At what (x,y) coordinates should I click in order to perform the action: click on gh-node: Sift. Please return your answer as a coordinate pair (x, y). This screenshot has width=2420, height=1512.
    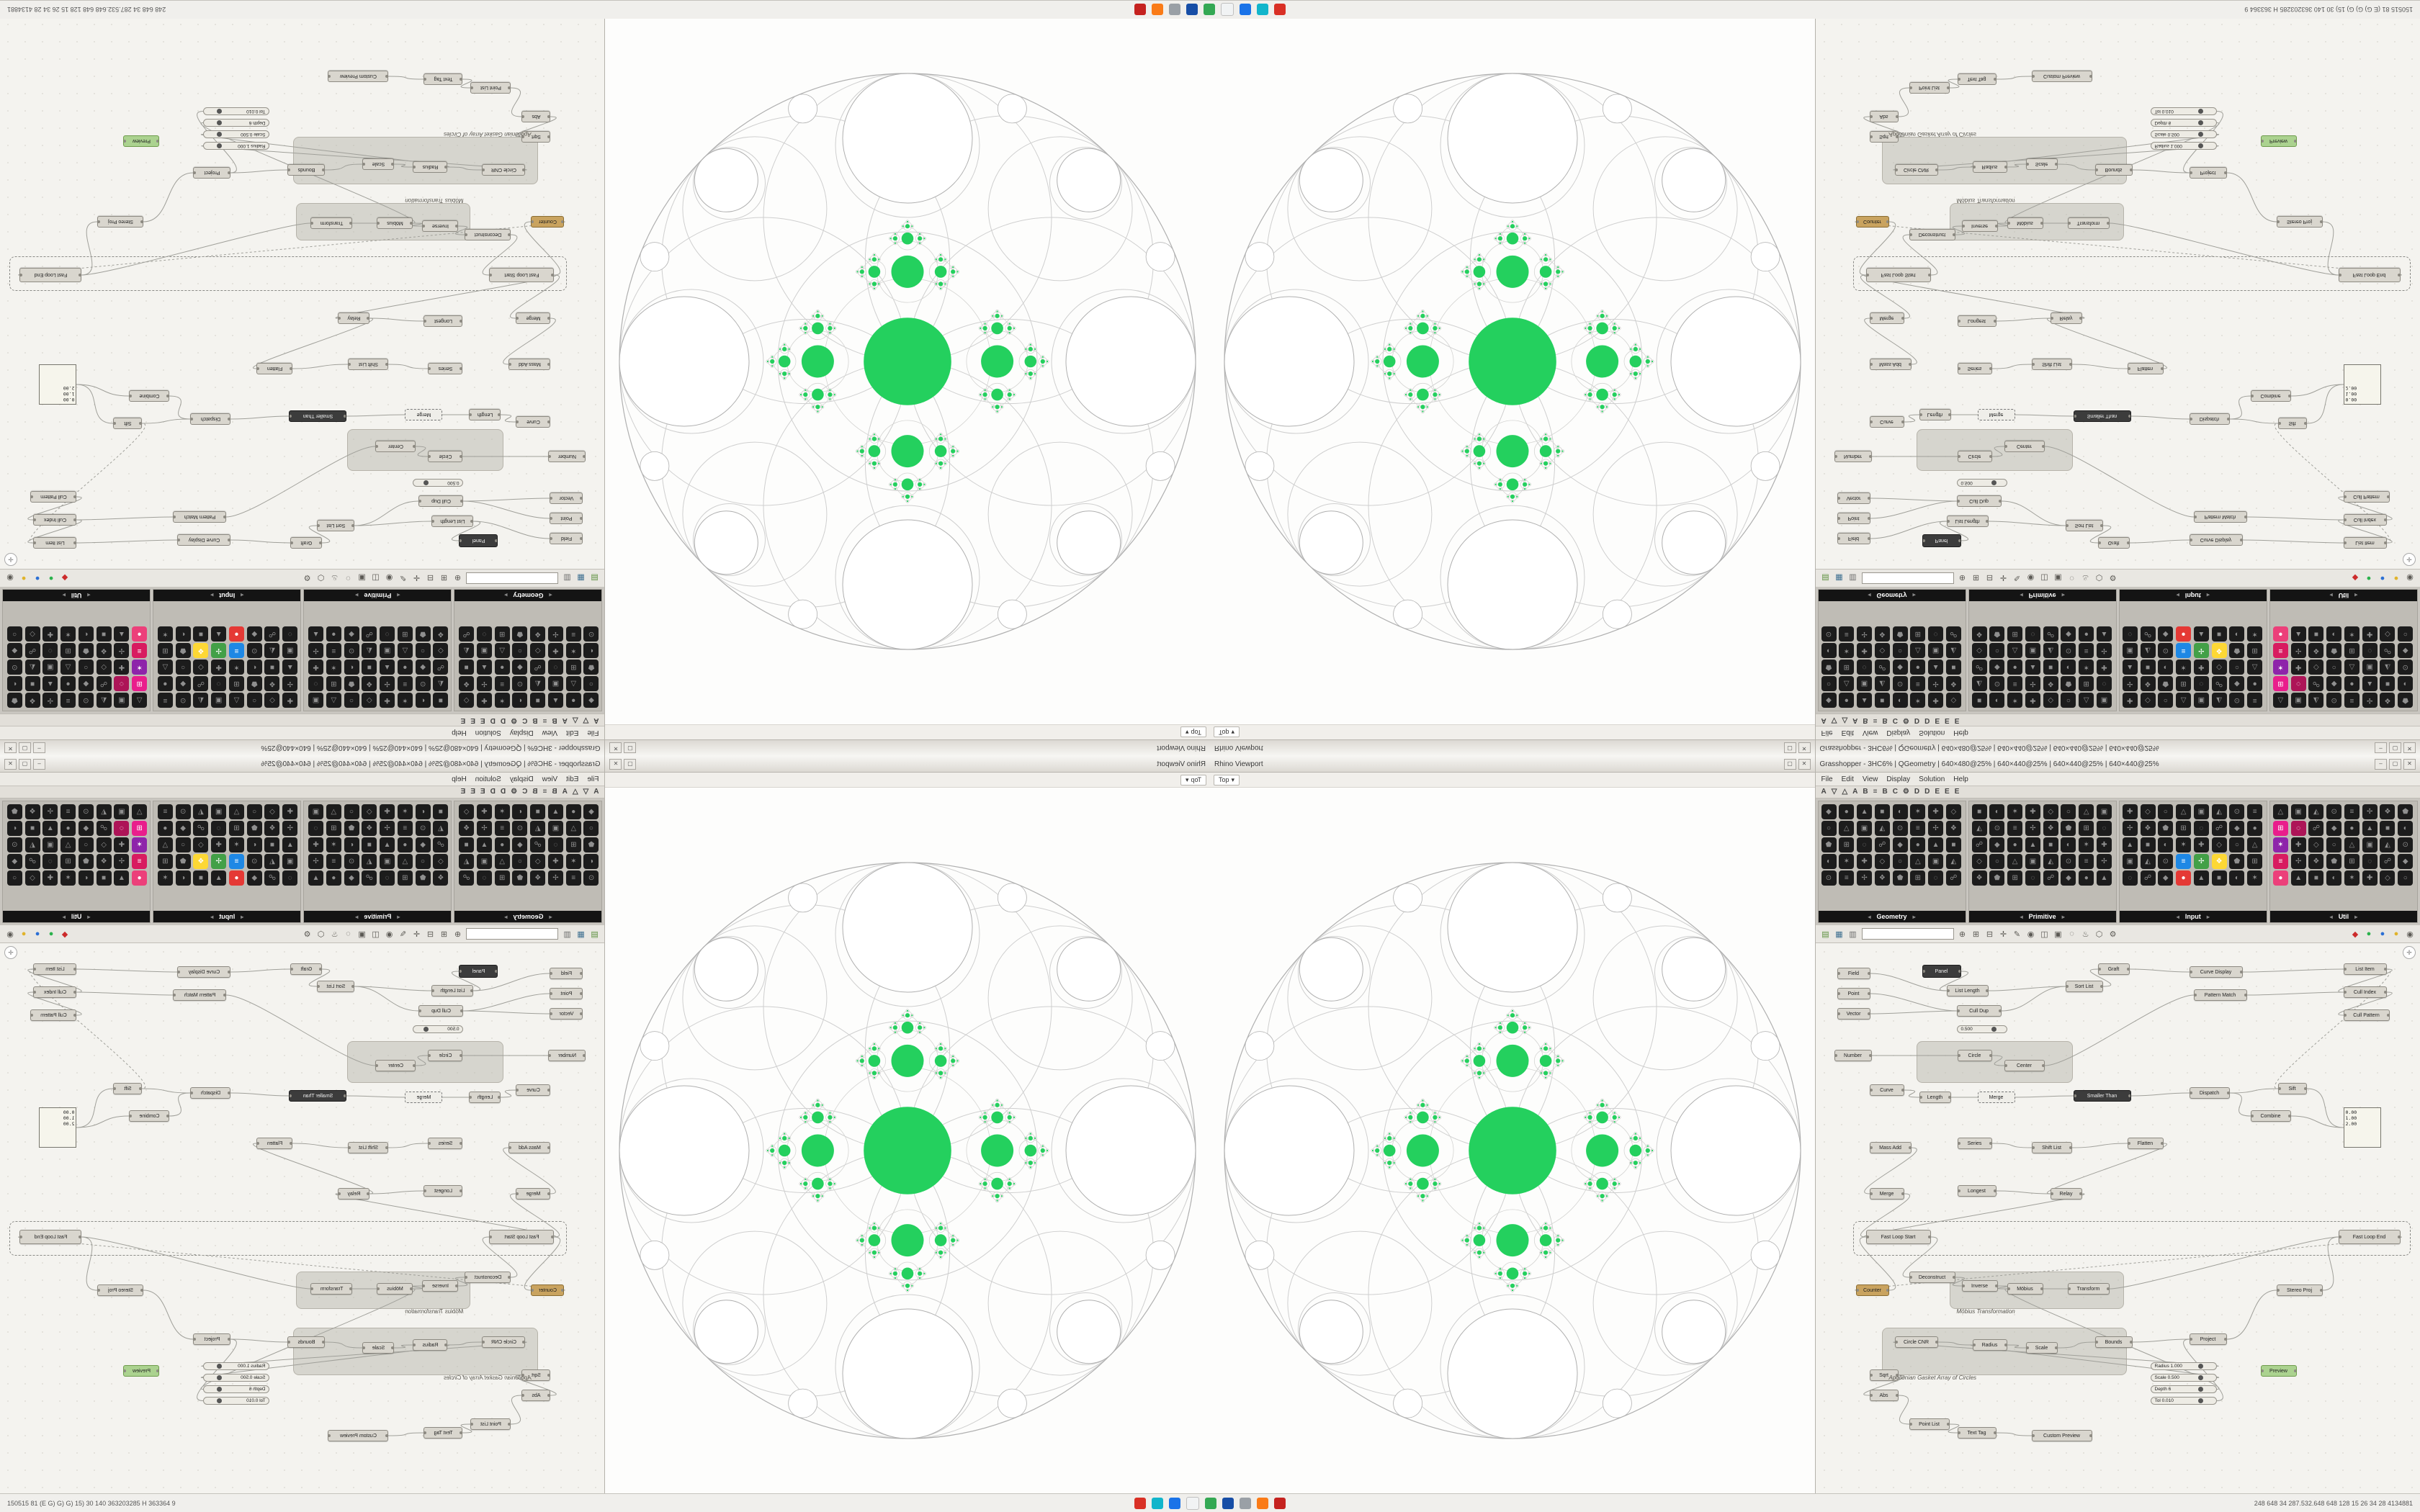
    Looking at the image, I should click on (128, 423).